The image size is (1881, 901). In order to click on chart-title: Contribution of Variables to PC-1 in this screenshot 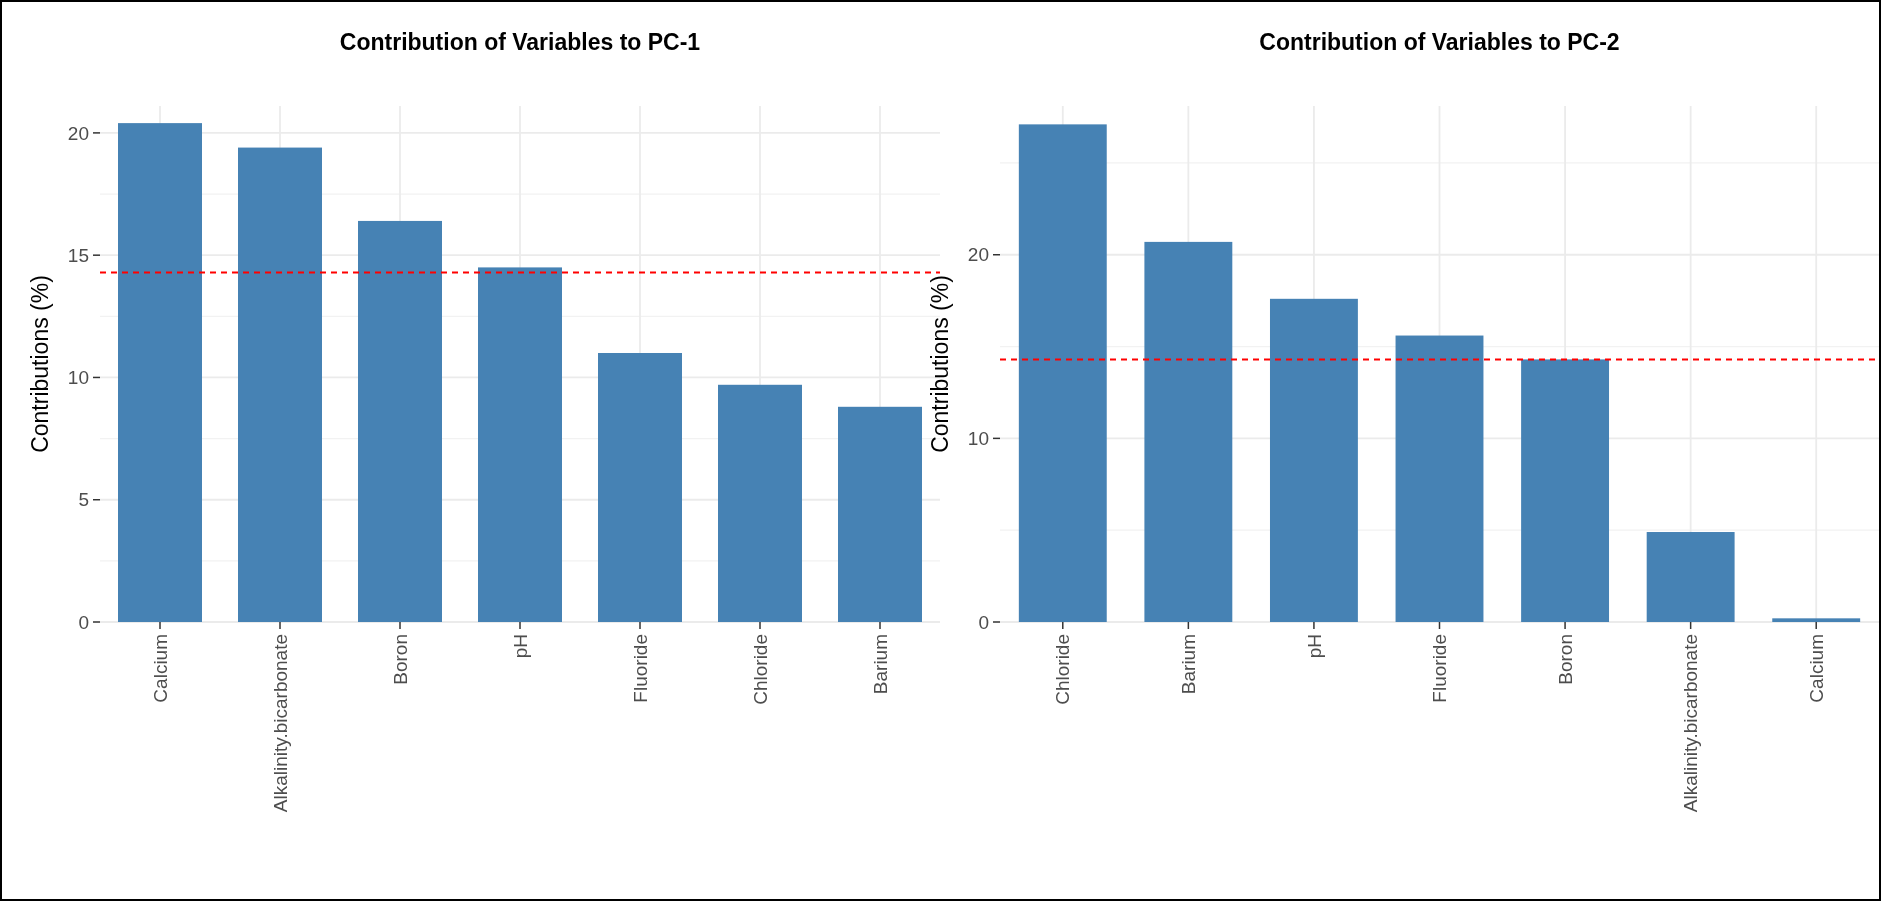, I will do `click(520, 42)`.